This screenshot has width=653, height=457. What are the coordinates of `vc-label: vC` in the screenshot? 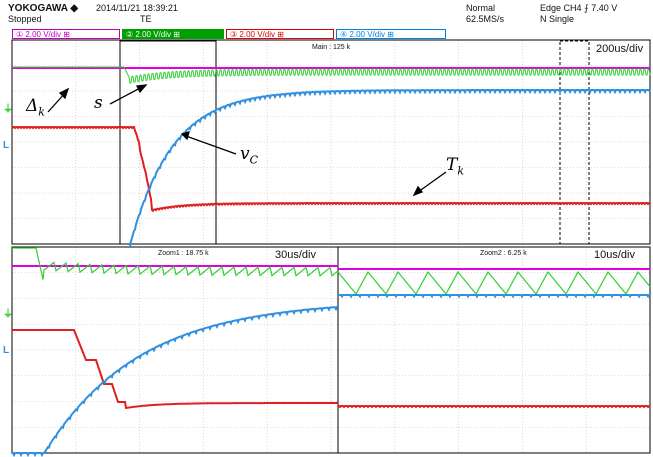 It's located at (249, 155).